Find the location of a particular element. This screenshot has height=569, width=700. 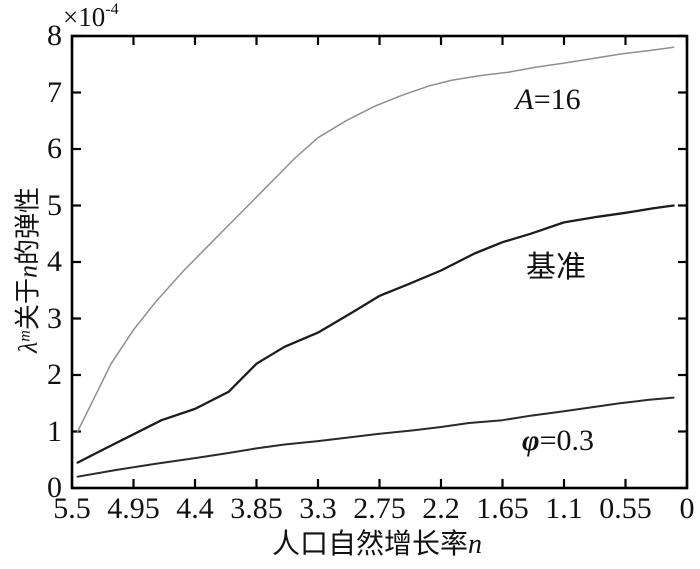

x-tick-label: 1.1 is located at coordinates (564, 508).